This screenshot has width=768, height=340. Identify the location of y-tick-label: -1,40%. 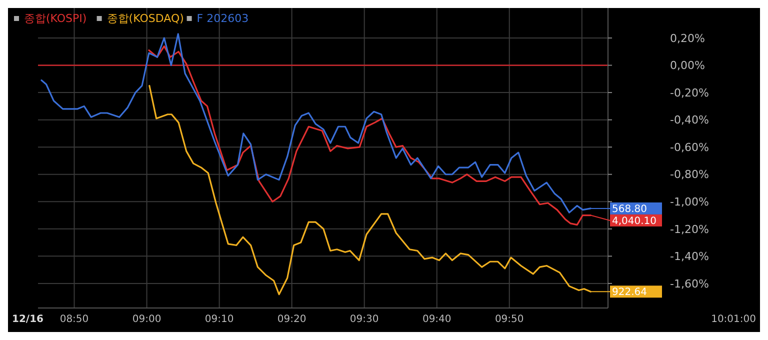
(689, 257).